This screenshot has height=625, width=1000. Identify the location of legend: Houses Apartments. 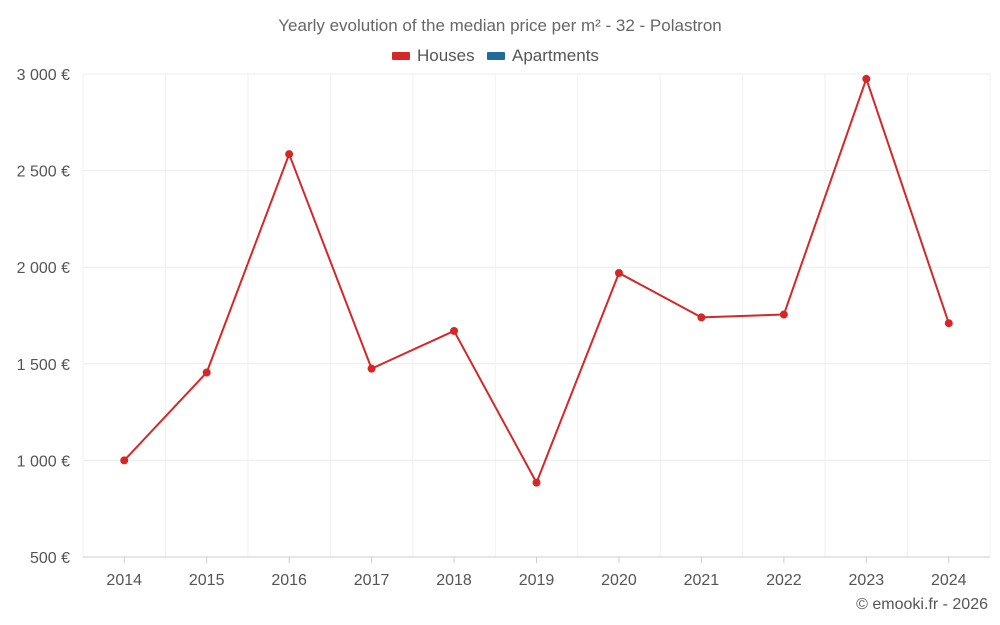
(495, 55).